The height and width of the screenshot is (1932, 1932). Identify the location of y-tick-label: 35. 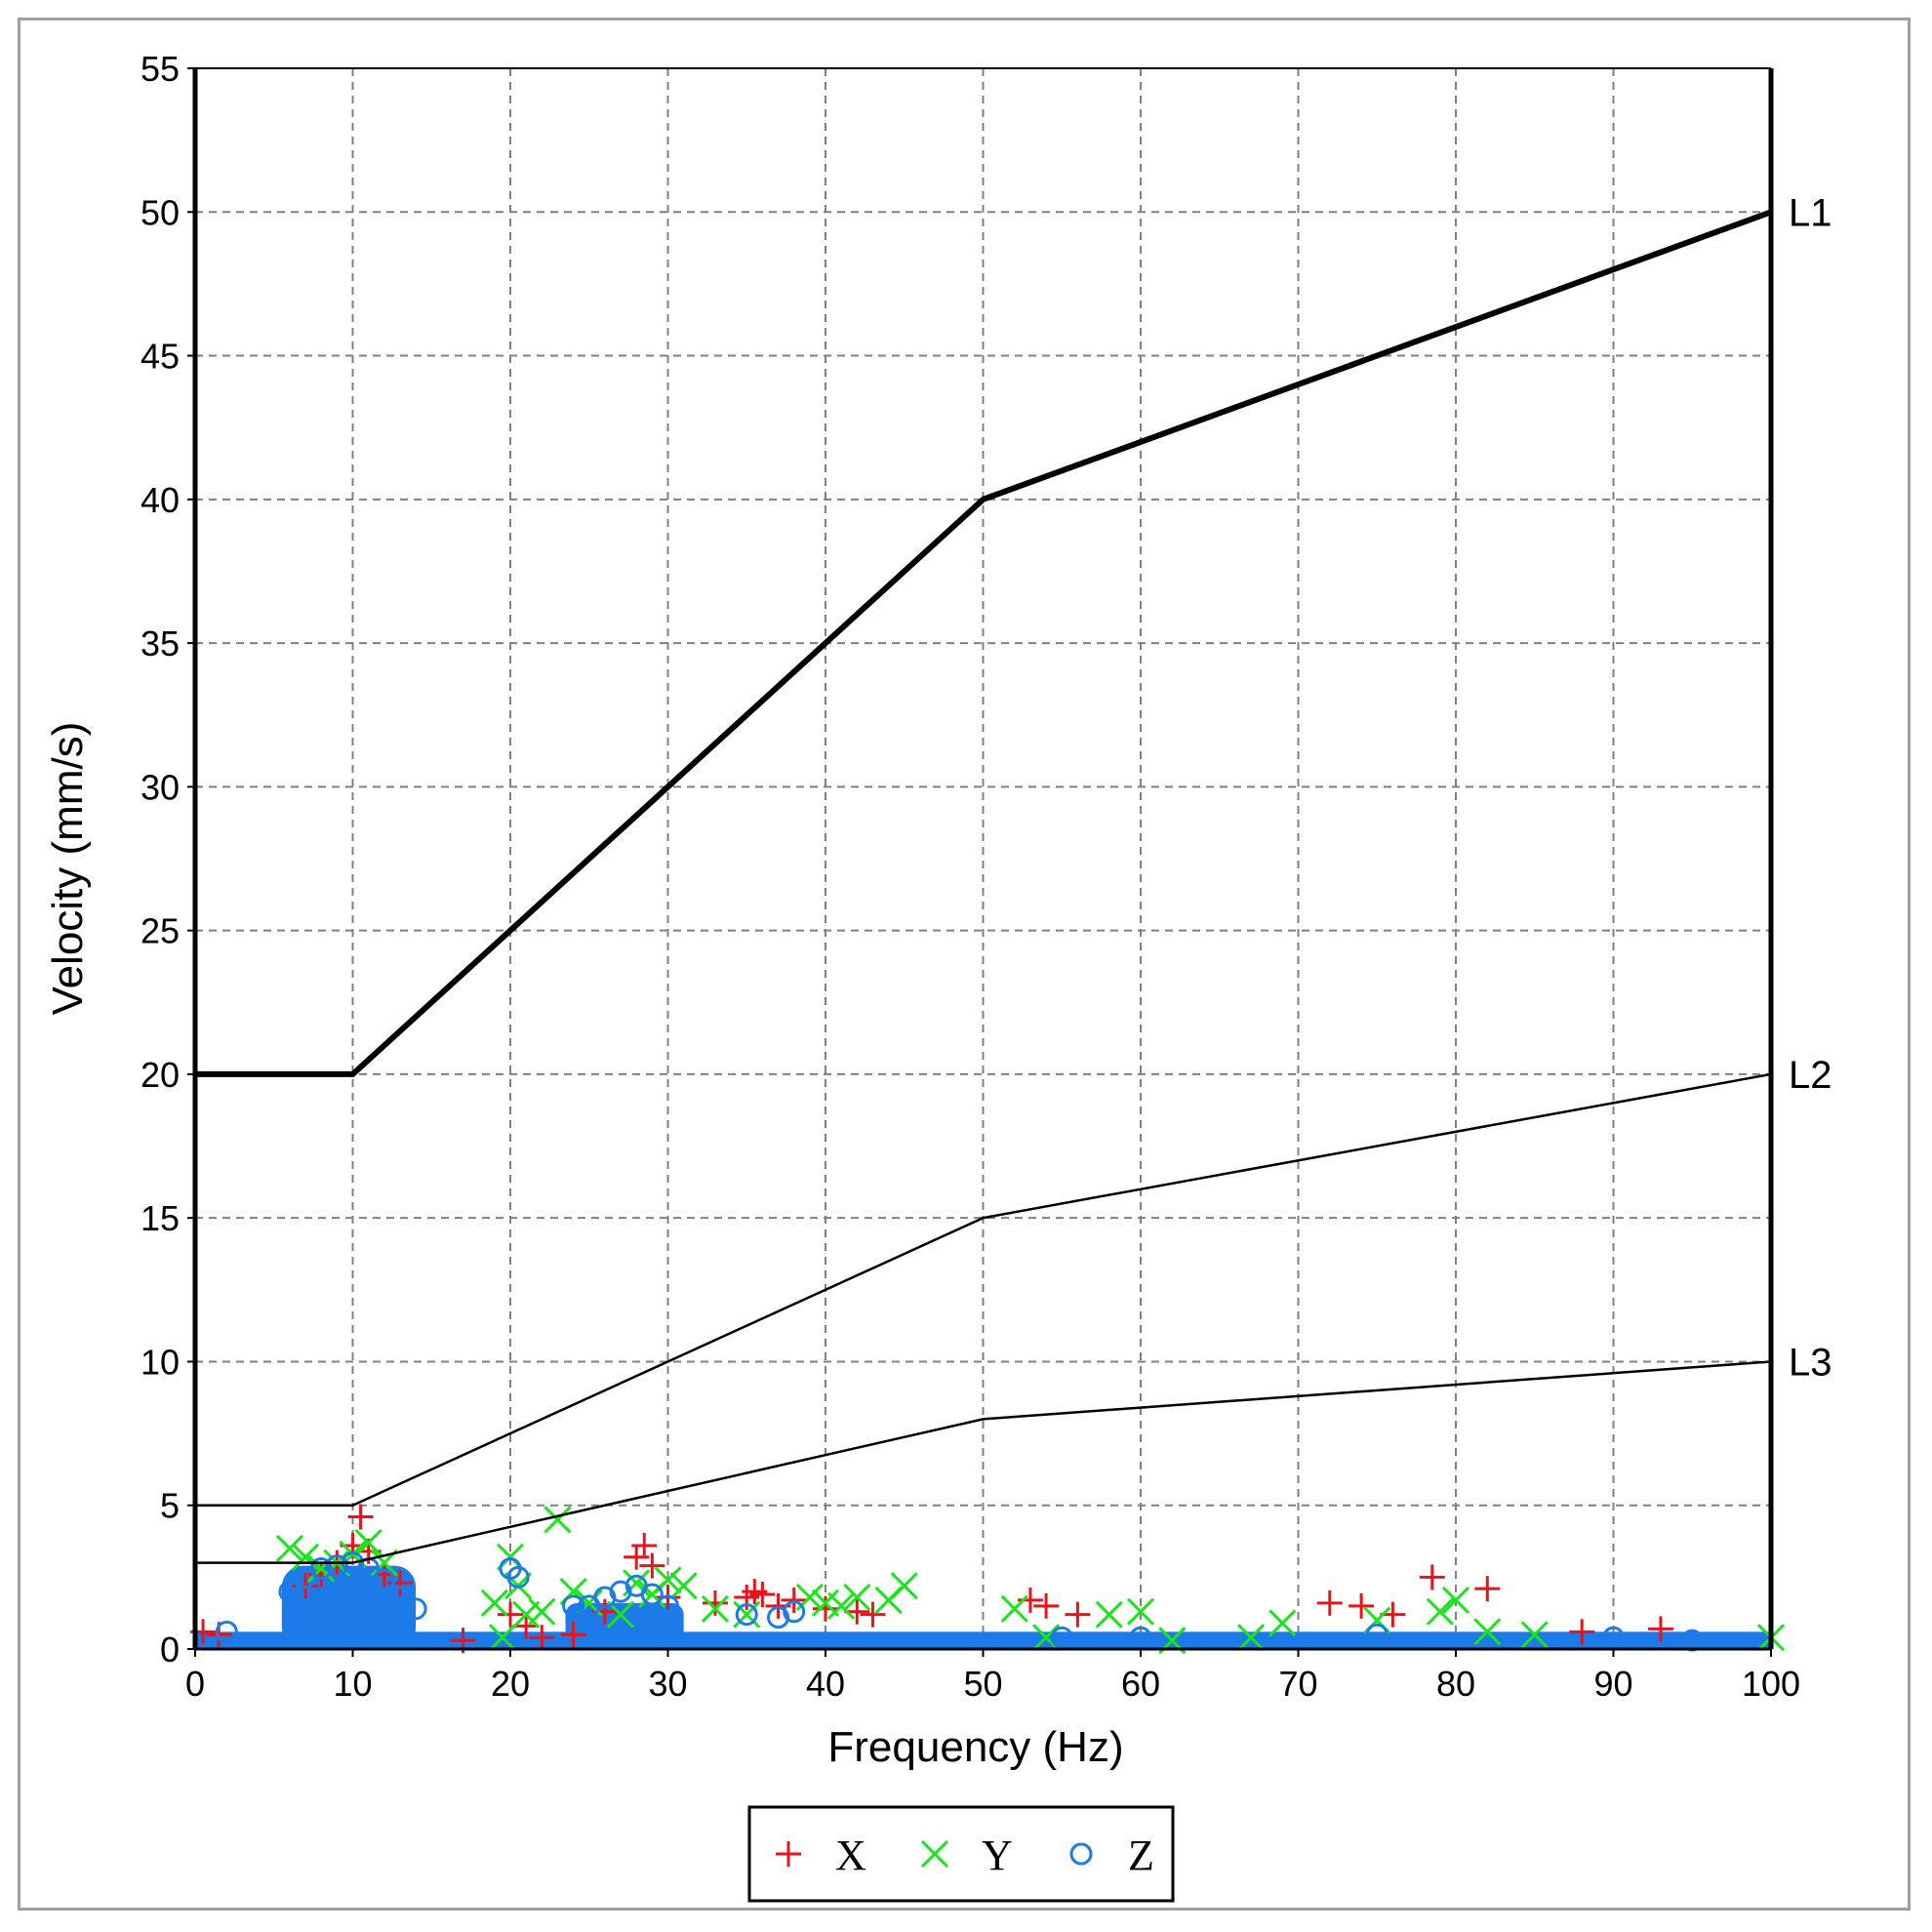
(160, 644).